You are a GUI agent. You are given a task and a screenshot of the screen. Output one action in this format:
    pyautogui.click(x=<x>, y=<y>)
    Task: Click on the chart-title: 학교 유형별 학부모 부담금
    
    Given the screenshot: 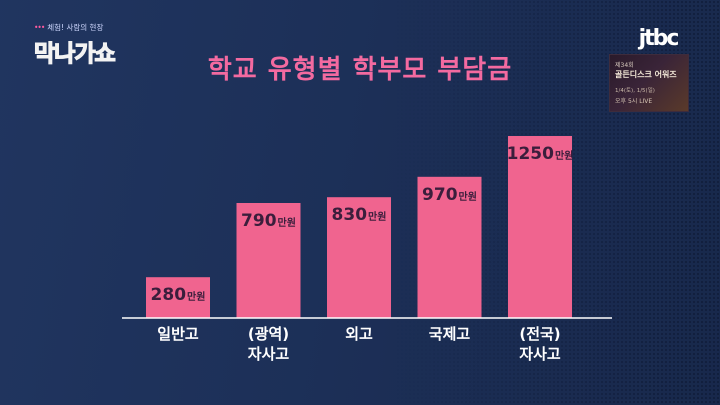 What is the action you would take?
    pyautogui.click(x=360, y=70)
    